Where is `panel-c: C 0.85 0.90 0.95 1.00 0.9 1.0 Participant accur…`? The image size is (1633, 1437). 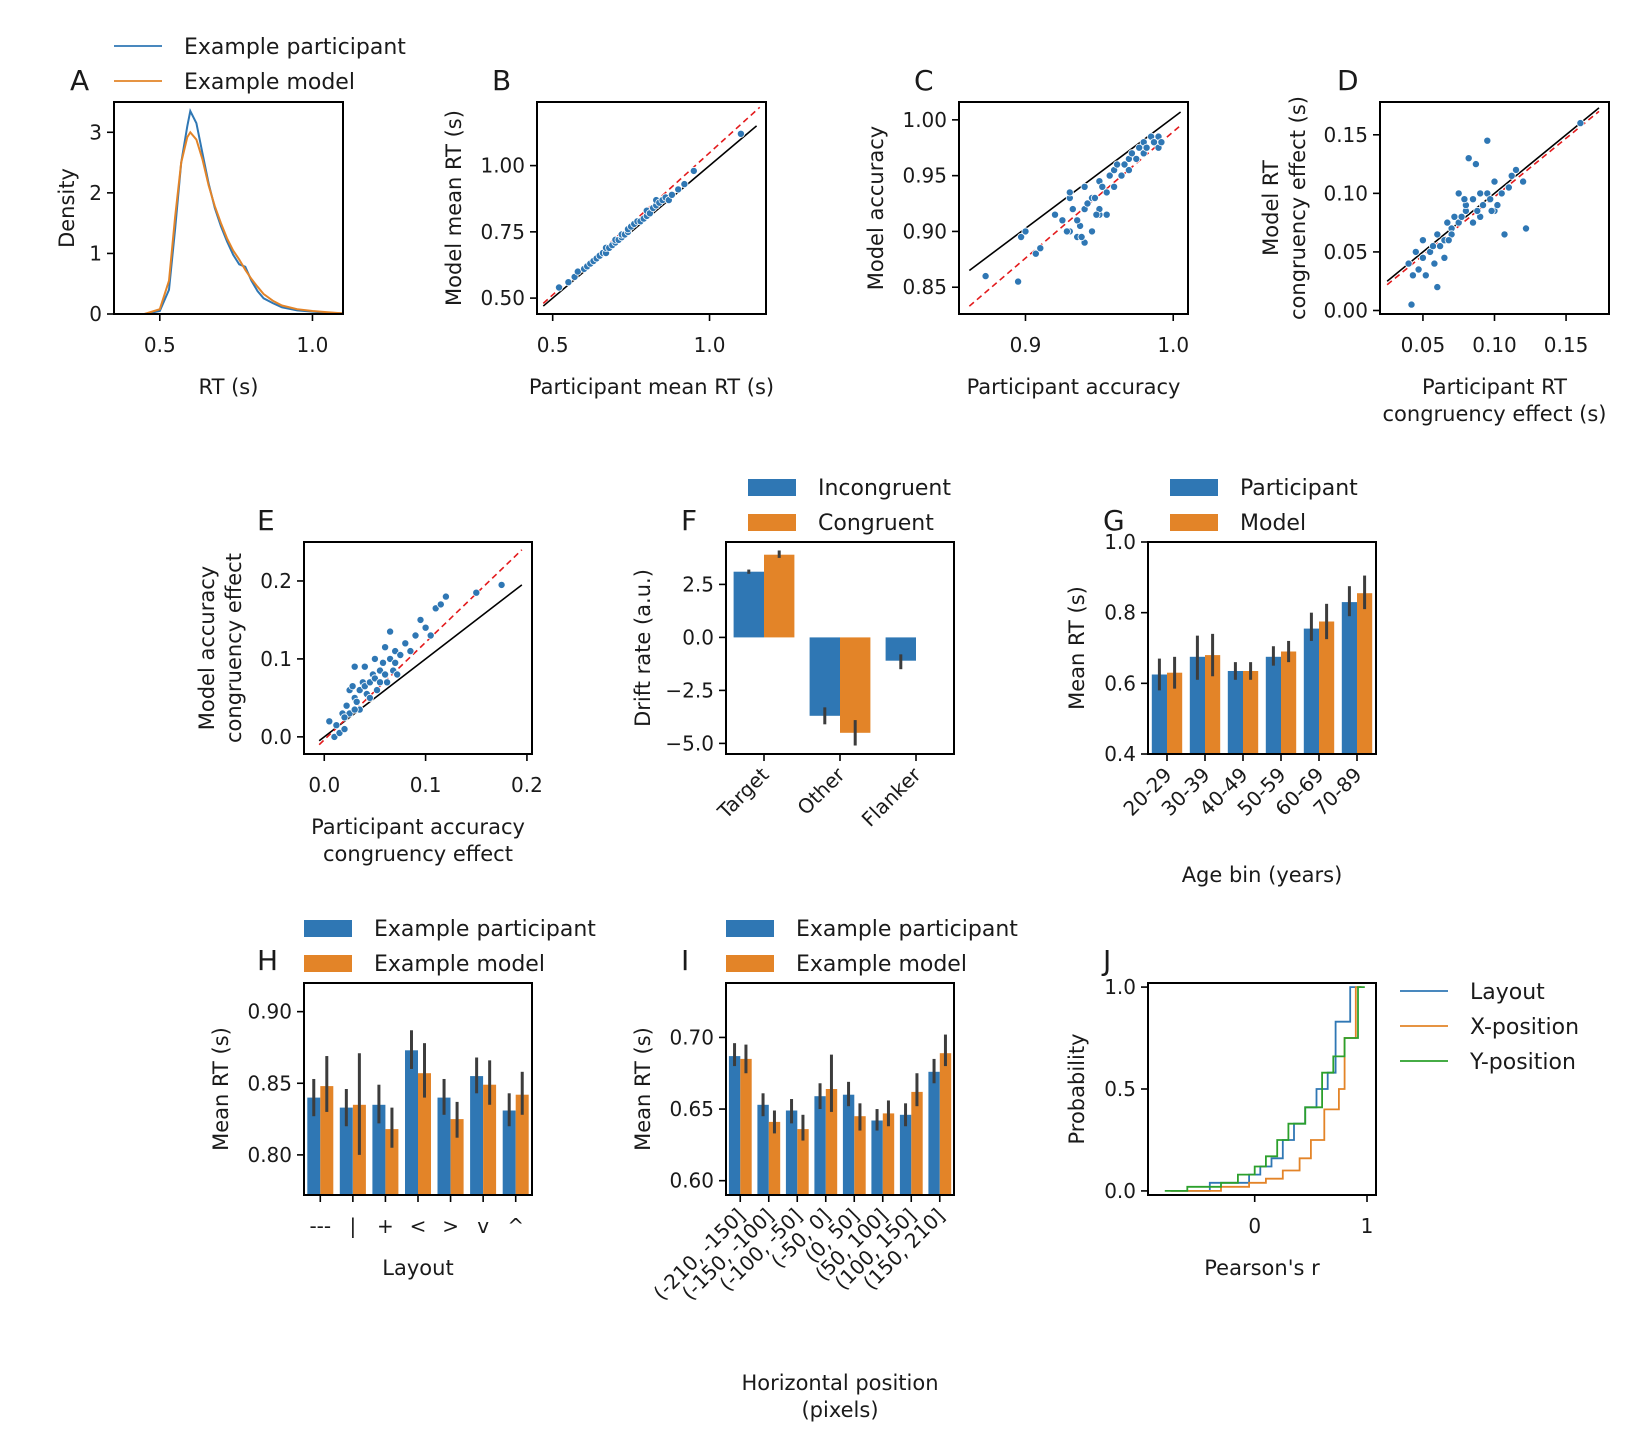 panel-c: C 0.85 0.90 0.95 1.00 0.9 1.0 Participant accur… is located at coordinates (1026, 231).